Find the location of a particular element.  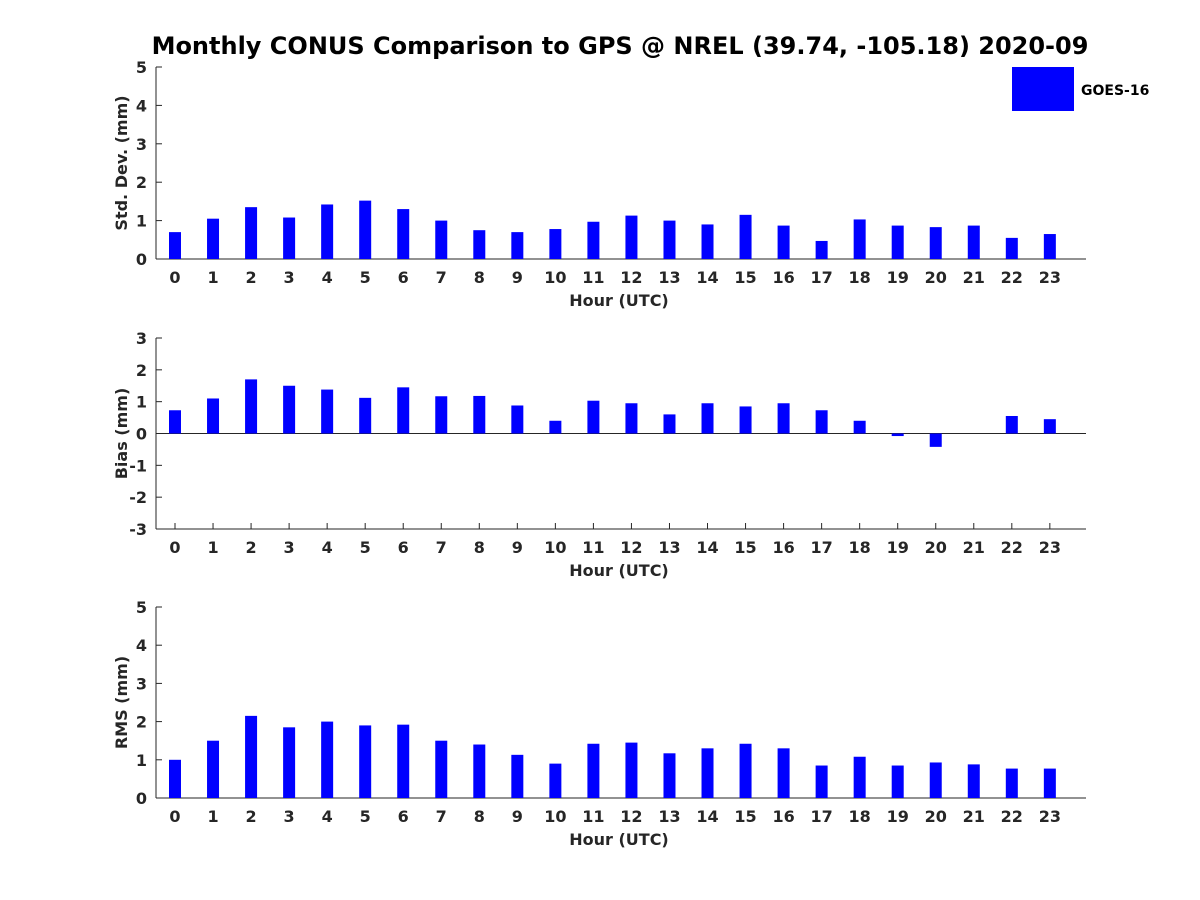

legend-label: GOES-16 is located at coordinates (1115, 91).